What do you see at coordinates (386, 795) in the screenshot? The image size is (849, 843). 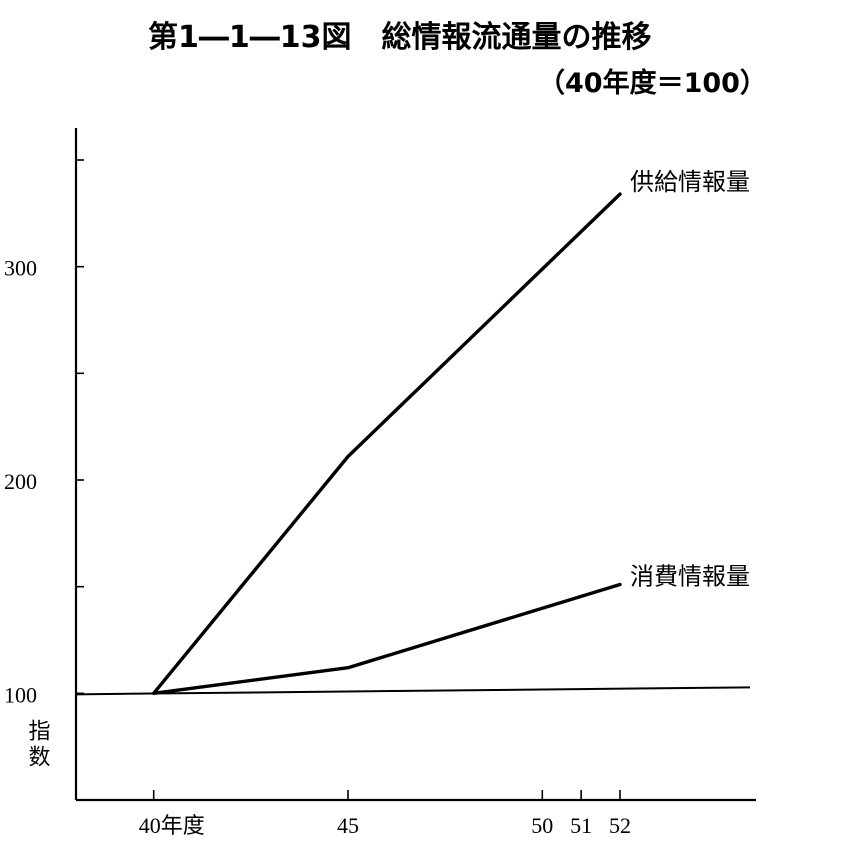 I see `x-ticks` at bounding box center [386, 795].